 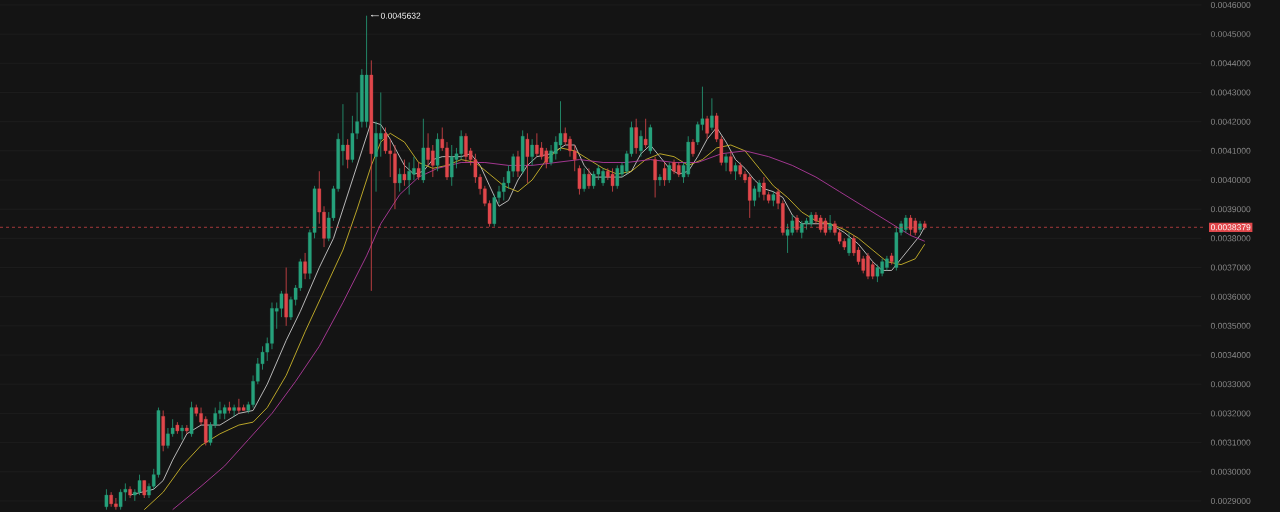 I want to click on y-tick-label: 0.0034000, so click(x=1230, y=355).